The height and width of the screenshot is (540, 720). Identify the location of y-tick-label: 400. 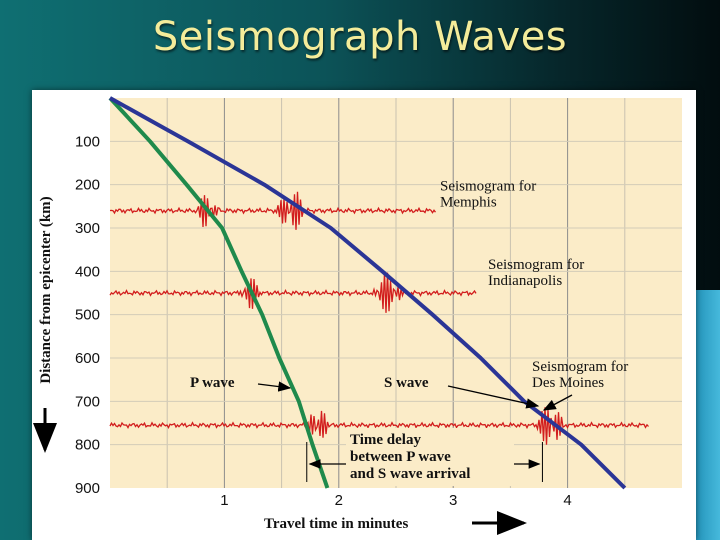
(87, 271).